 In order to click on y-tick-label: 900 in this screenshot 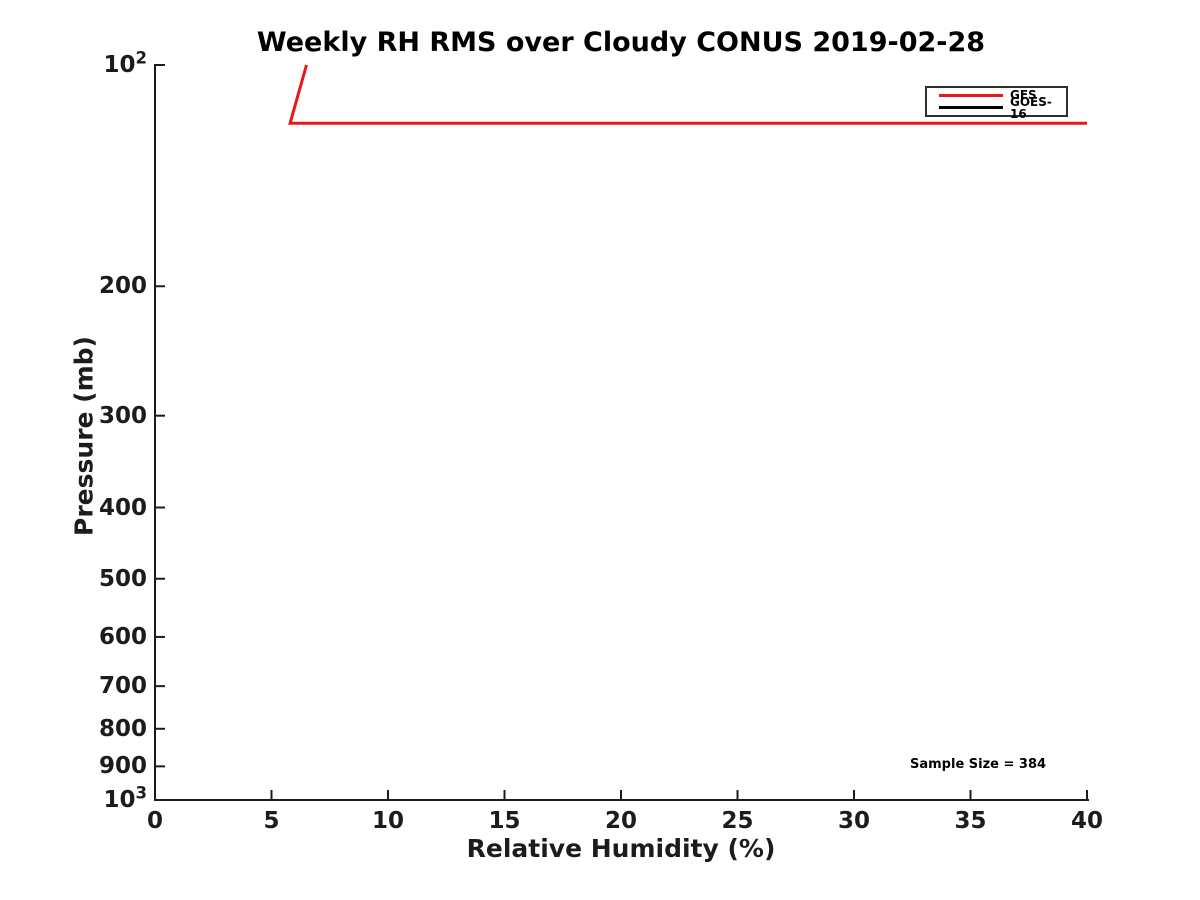, I will do `click(122, 766)`.